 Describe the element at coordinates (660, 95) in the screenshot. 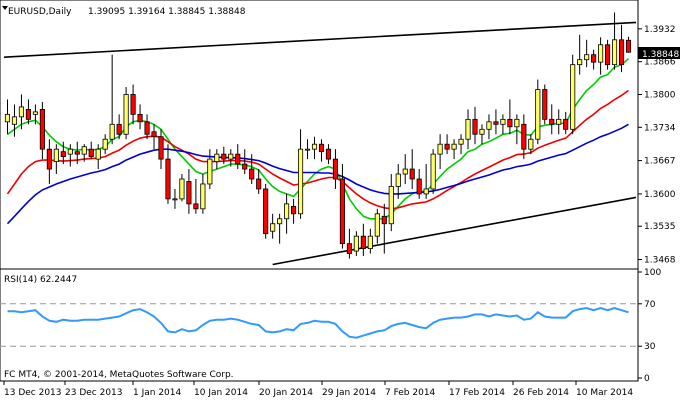

I see `price-tick-label: 1.3800` at that location.